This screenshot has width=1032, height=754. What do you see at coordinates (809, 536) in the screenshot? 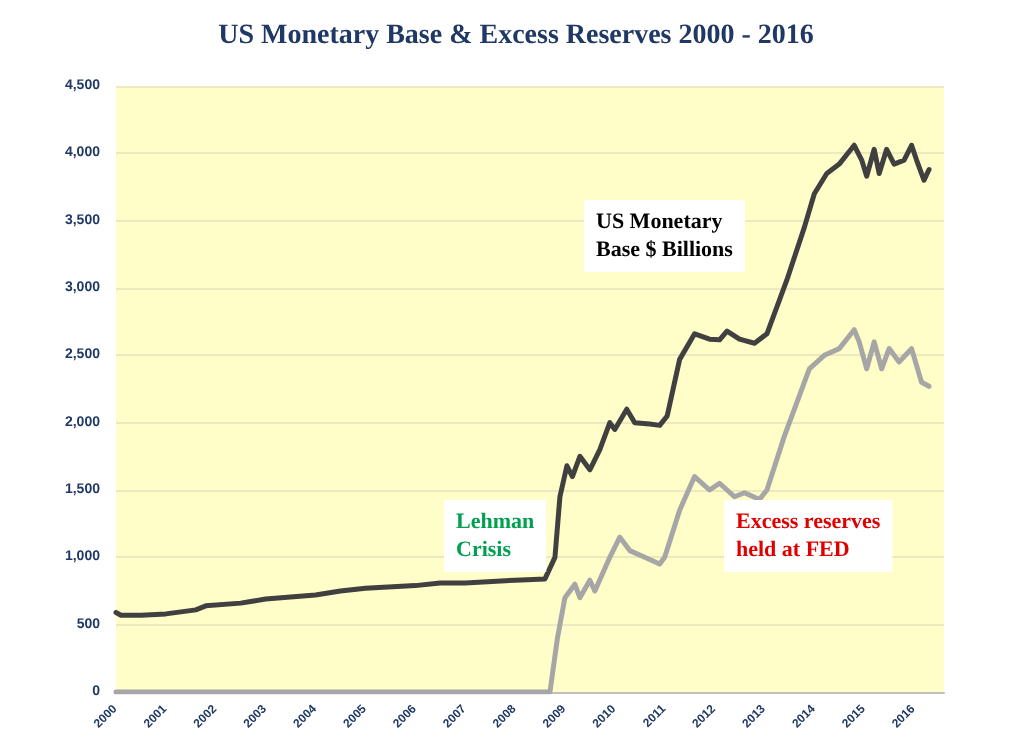
I see `series-label: Excess reserves held at FED` at bounding box center [809, 536].